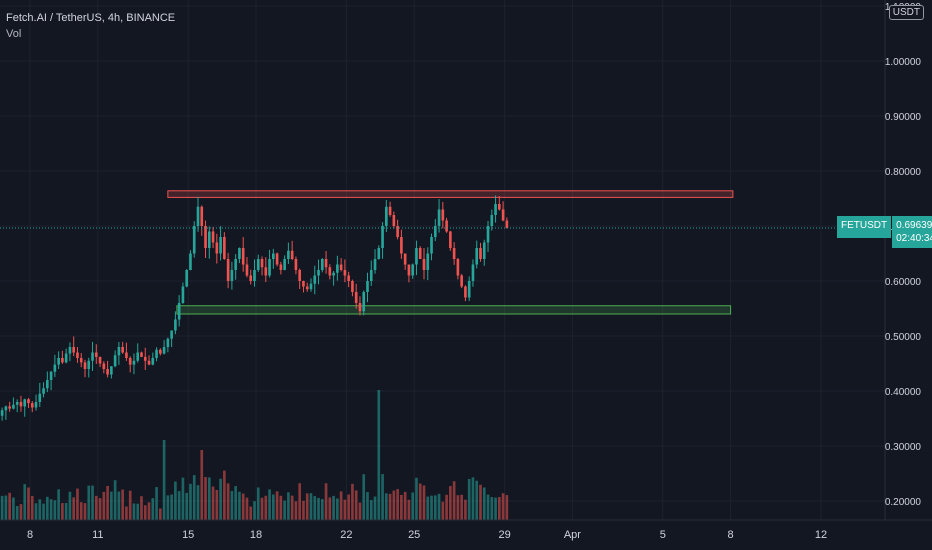 The width and height of the screenshot is (932, 550). Describe the element at coordinates (903, 502) in the screenshot. I see `price-tick-label: 0.20000` at that location.